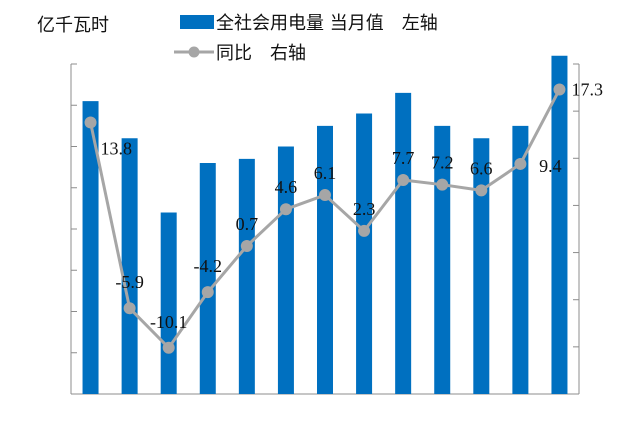 The height and width of the screenshot is (427, 637). What do you see at coordinates (261, 53) in the screenshot?
I see `legend-line-label: 同比 右轴` at bounding box center [261, 53].